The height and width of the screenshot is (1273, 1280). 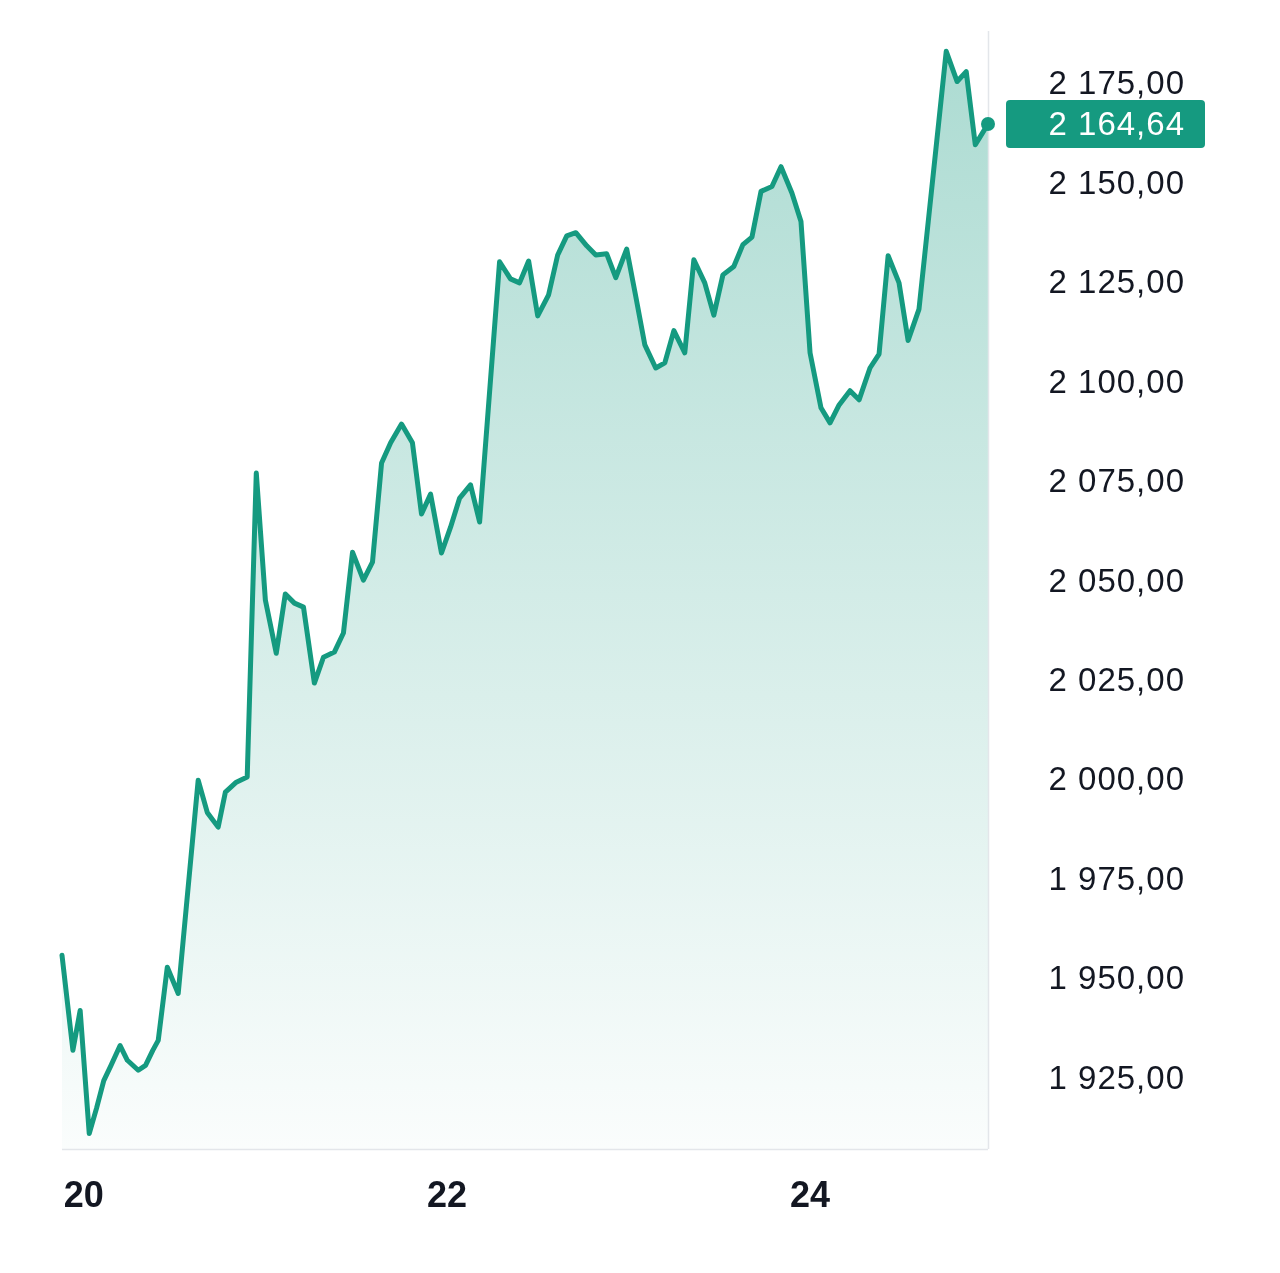 What do you see at coordinates (1116, 878) in the screenshot?
I see `y-tick-label: 1 975,00` at bounding box center [1116, 878].